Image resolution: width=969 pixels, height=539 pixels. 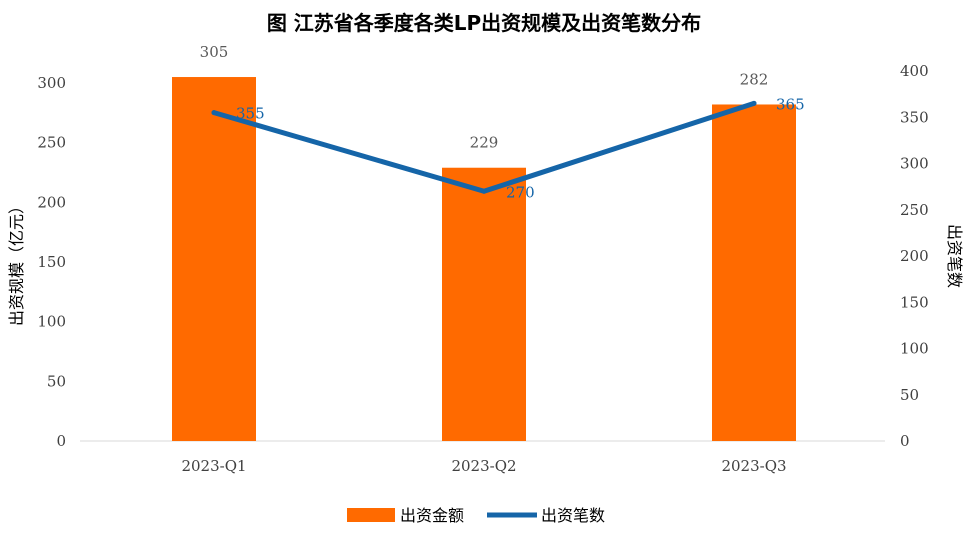 I want to click on y-tick-left: 250, so click(x=51, y=143).